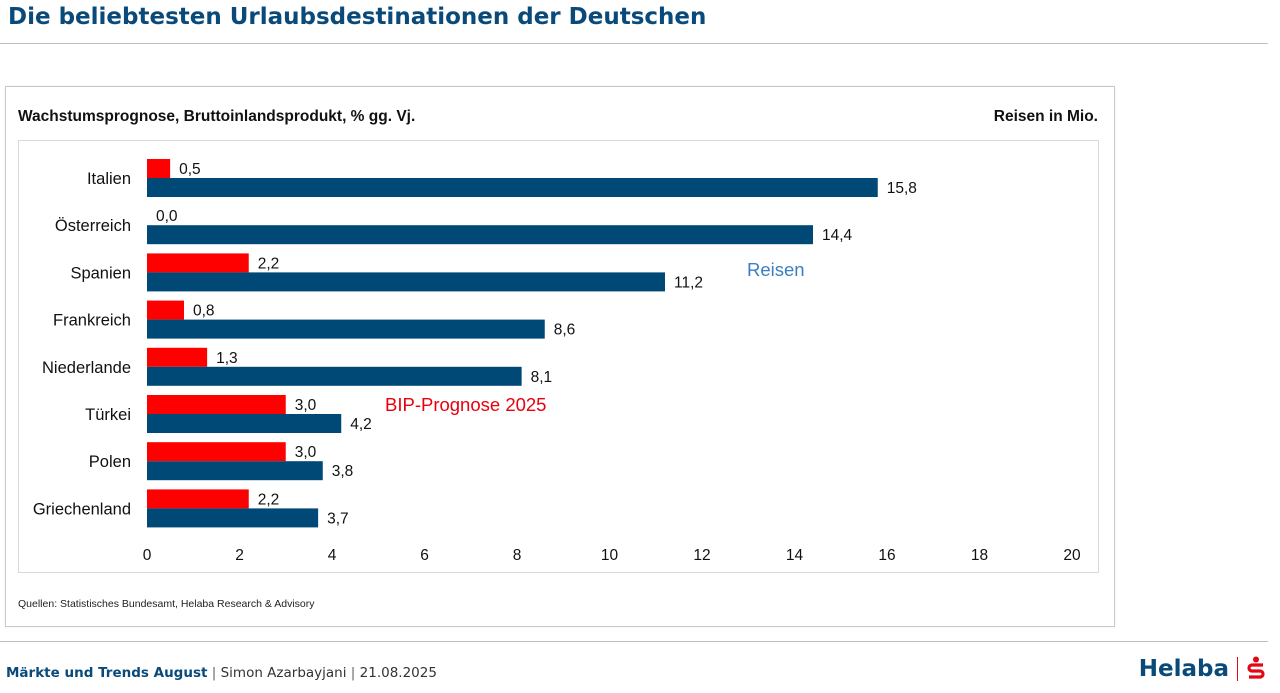  Describe the element at coordinates (701, 555) in the screenshot. I see `x-tick-label: 12` at that location.